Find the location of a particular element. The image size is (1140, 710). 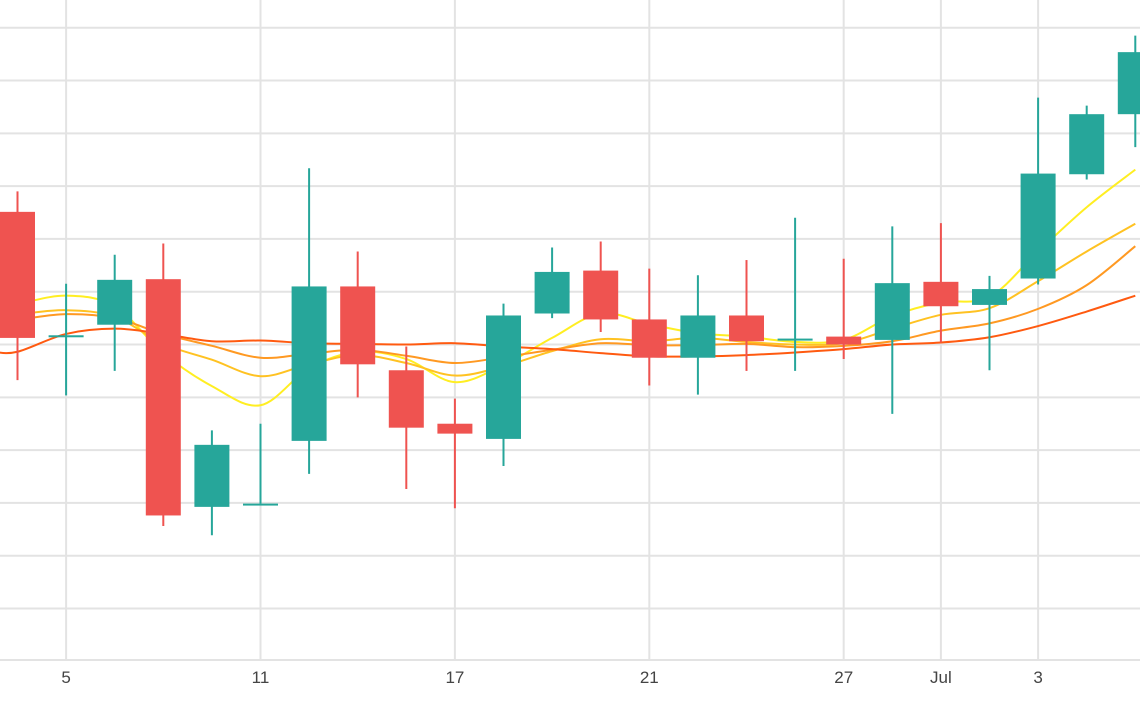

x-tick-label: 11 is located at coordinates (261, 677).